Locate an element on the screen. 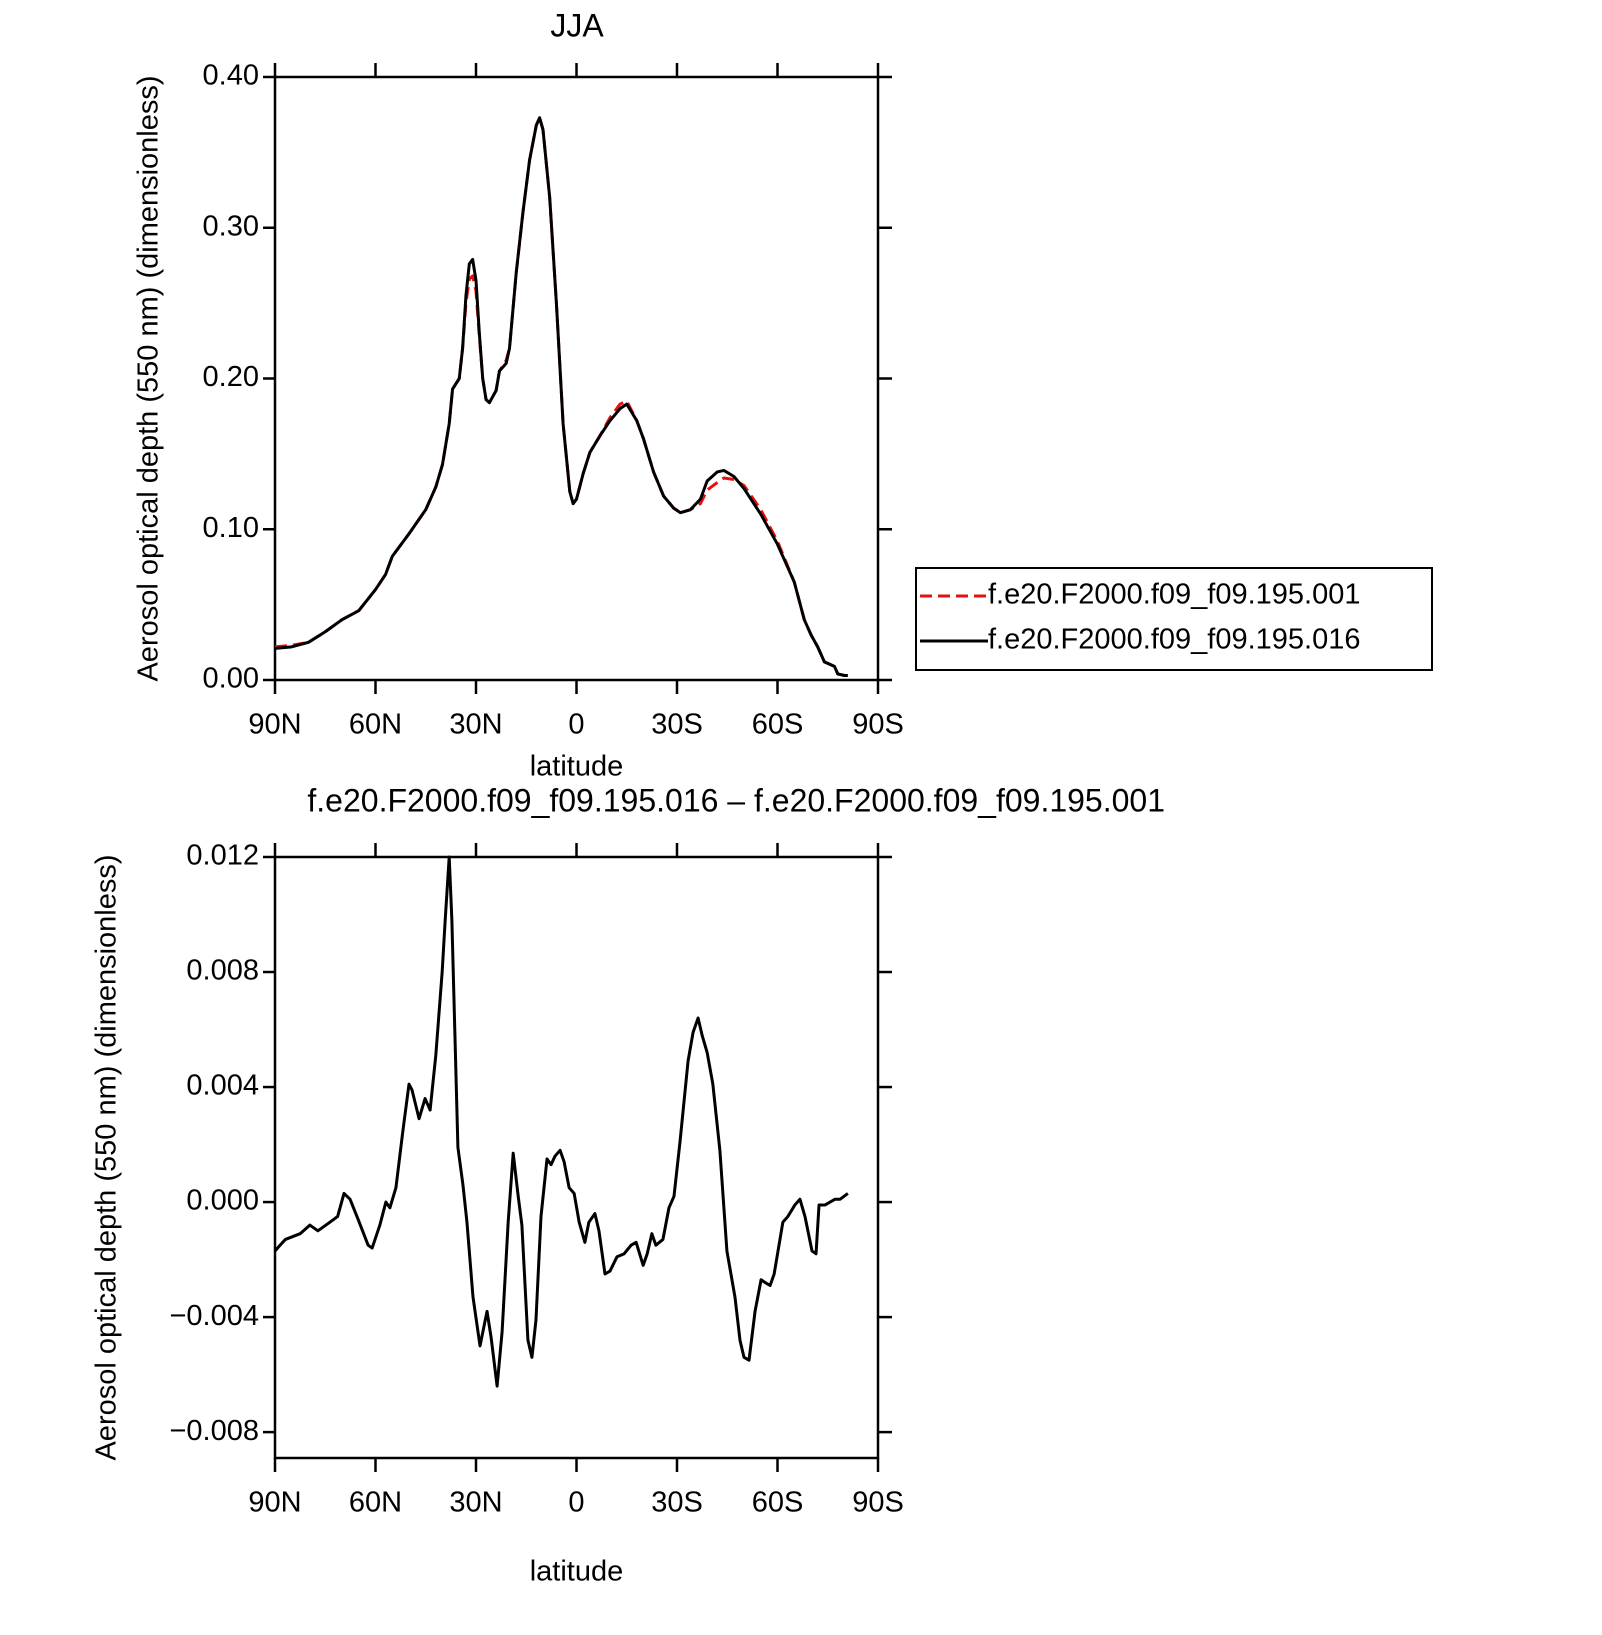 The height and width of the screenshot is (1635, 1602). y-tick-label: 0.000 is located at coordinates (222, 1201).